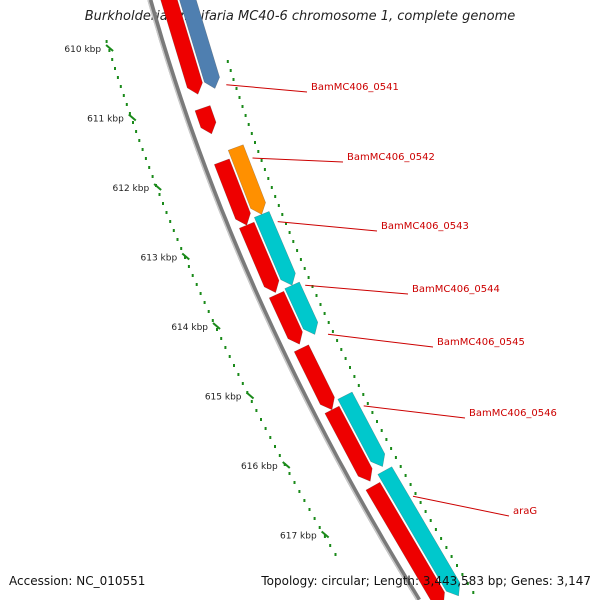 The height and width of the screenshot is (600, 600). Describe the element at coordinates (159, 259) in the screenshot. I see `tick-label: 613 kbp` at that location.